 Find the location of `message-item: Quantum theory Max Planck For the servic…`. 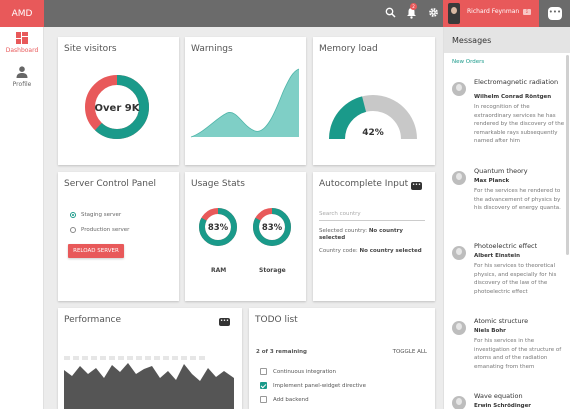

message-item: Quantum theory Max Planck For the servic… is located at coordinates (509, 203).